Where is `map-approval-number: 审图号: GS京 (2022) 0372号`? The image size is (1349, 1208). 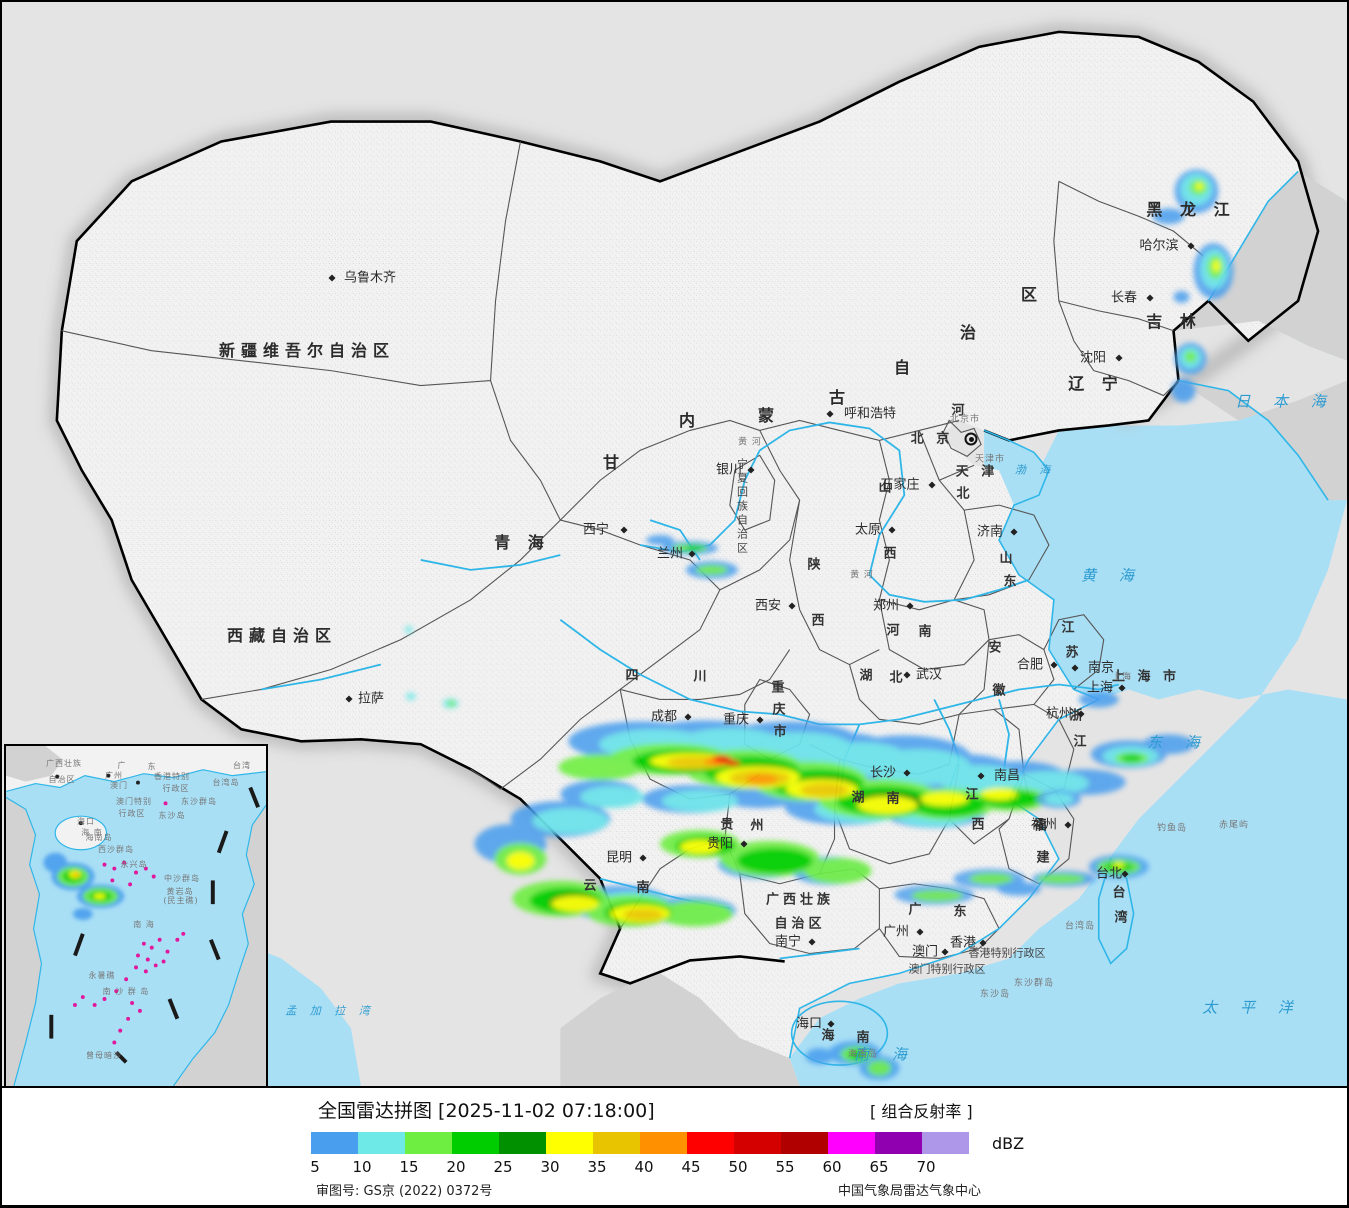
map-approval-number: 审图号: GS京 (2022) 0372号 is located at coordinates (404, 1191).